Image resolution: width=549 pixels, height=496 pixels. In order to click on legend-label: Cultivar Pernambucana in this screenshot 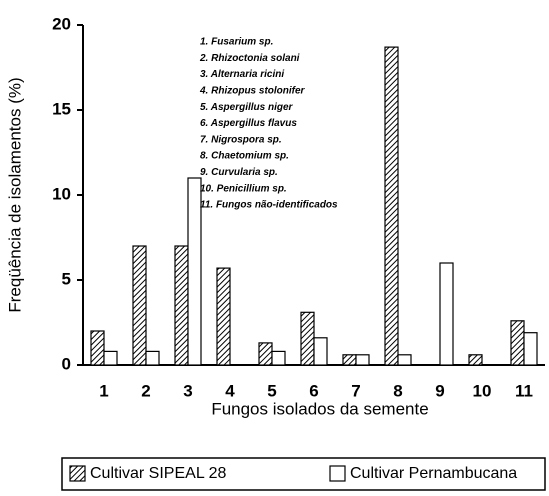, I will do `click(433, 473)`.